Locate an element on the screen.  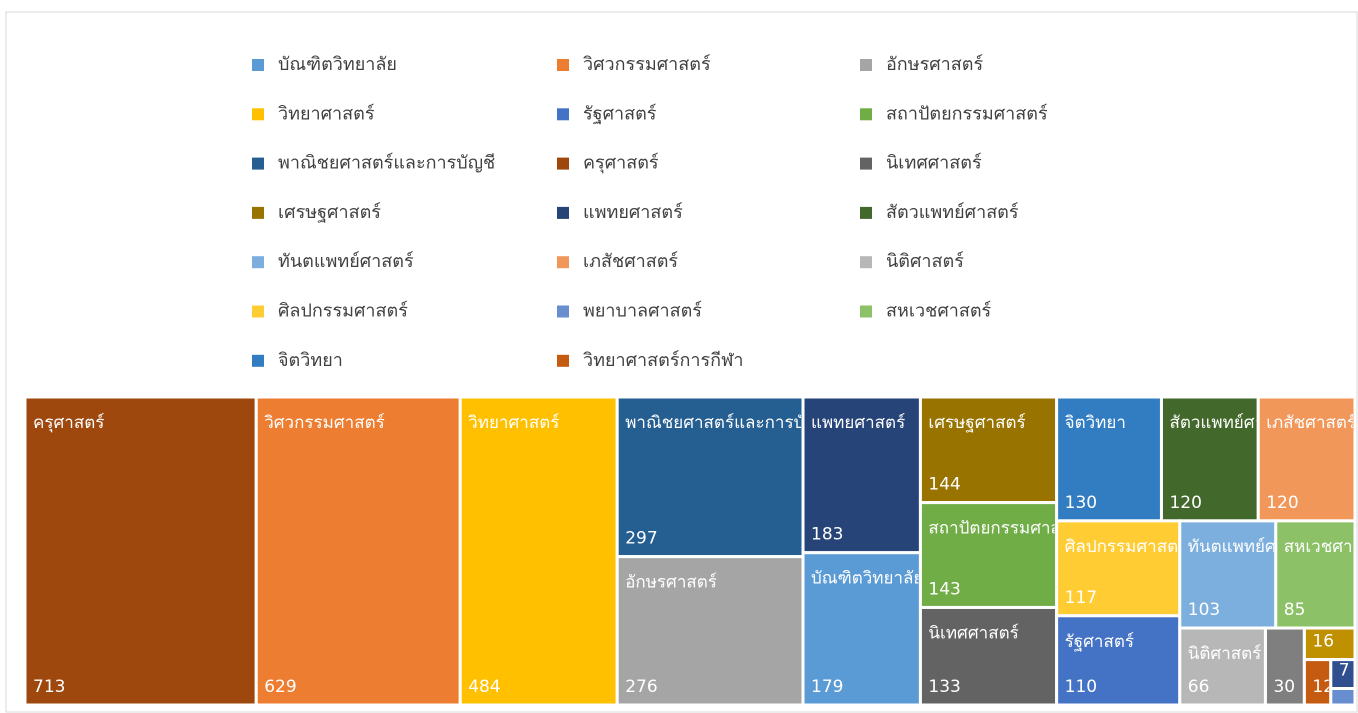
legend-label: วิทยาศาสตร์ is located at coordinates (326, 113).